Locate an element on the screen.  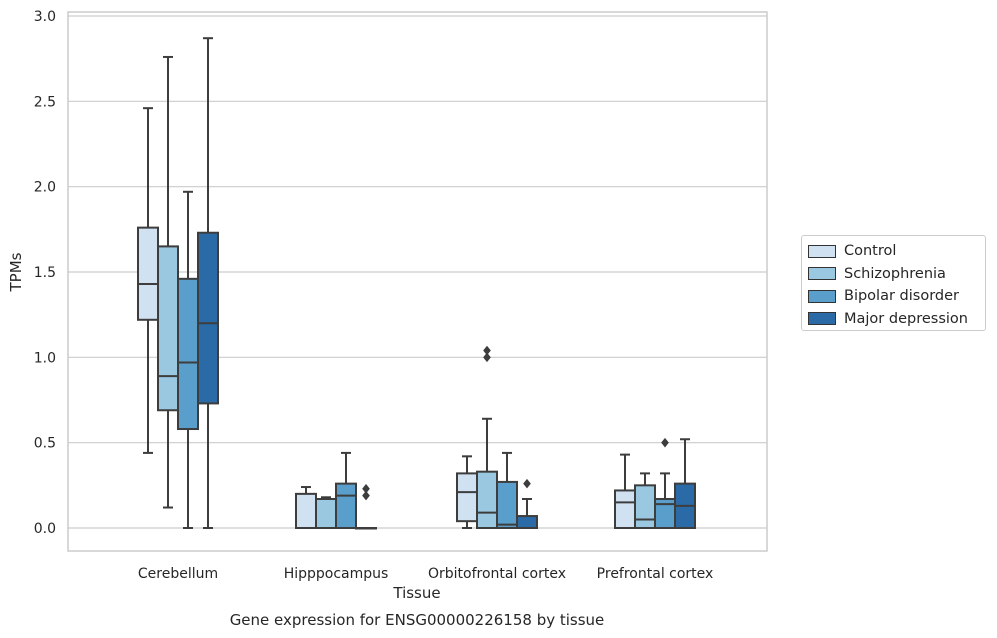
legend-item: Schizophrenia is located at coordinates (896, 274).